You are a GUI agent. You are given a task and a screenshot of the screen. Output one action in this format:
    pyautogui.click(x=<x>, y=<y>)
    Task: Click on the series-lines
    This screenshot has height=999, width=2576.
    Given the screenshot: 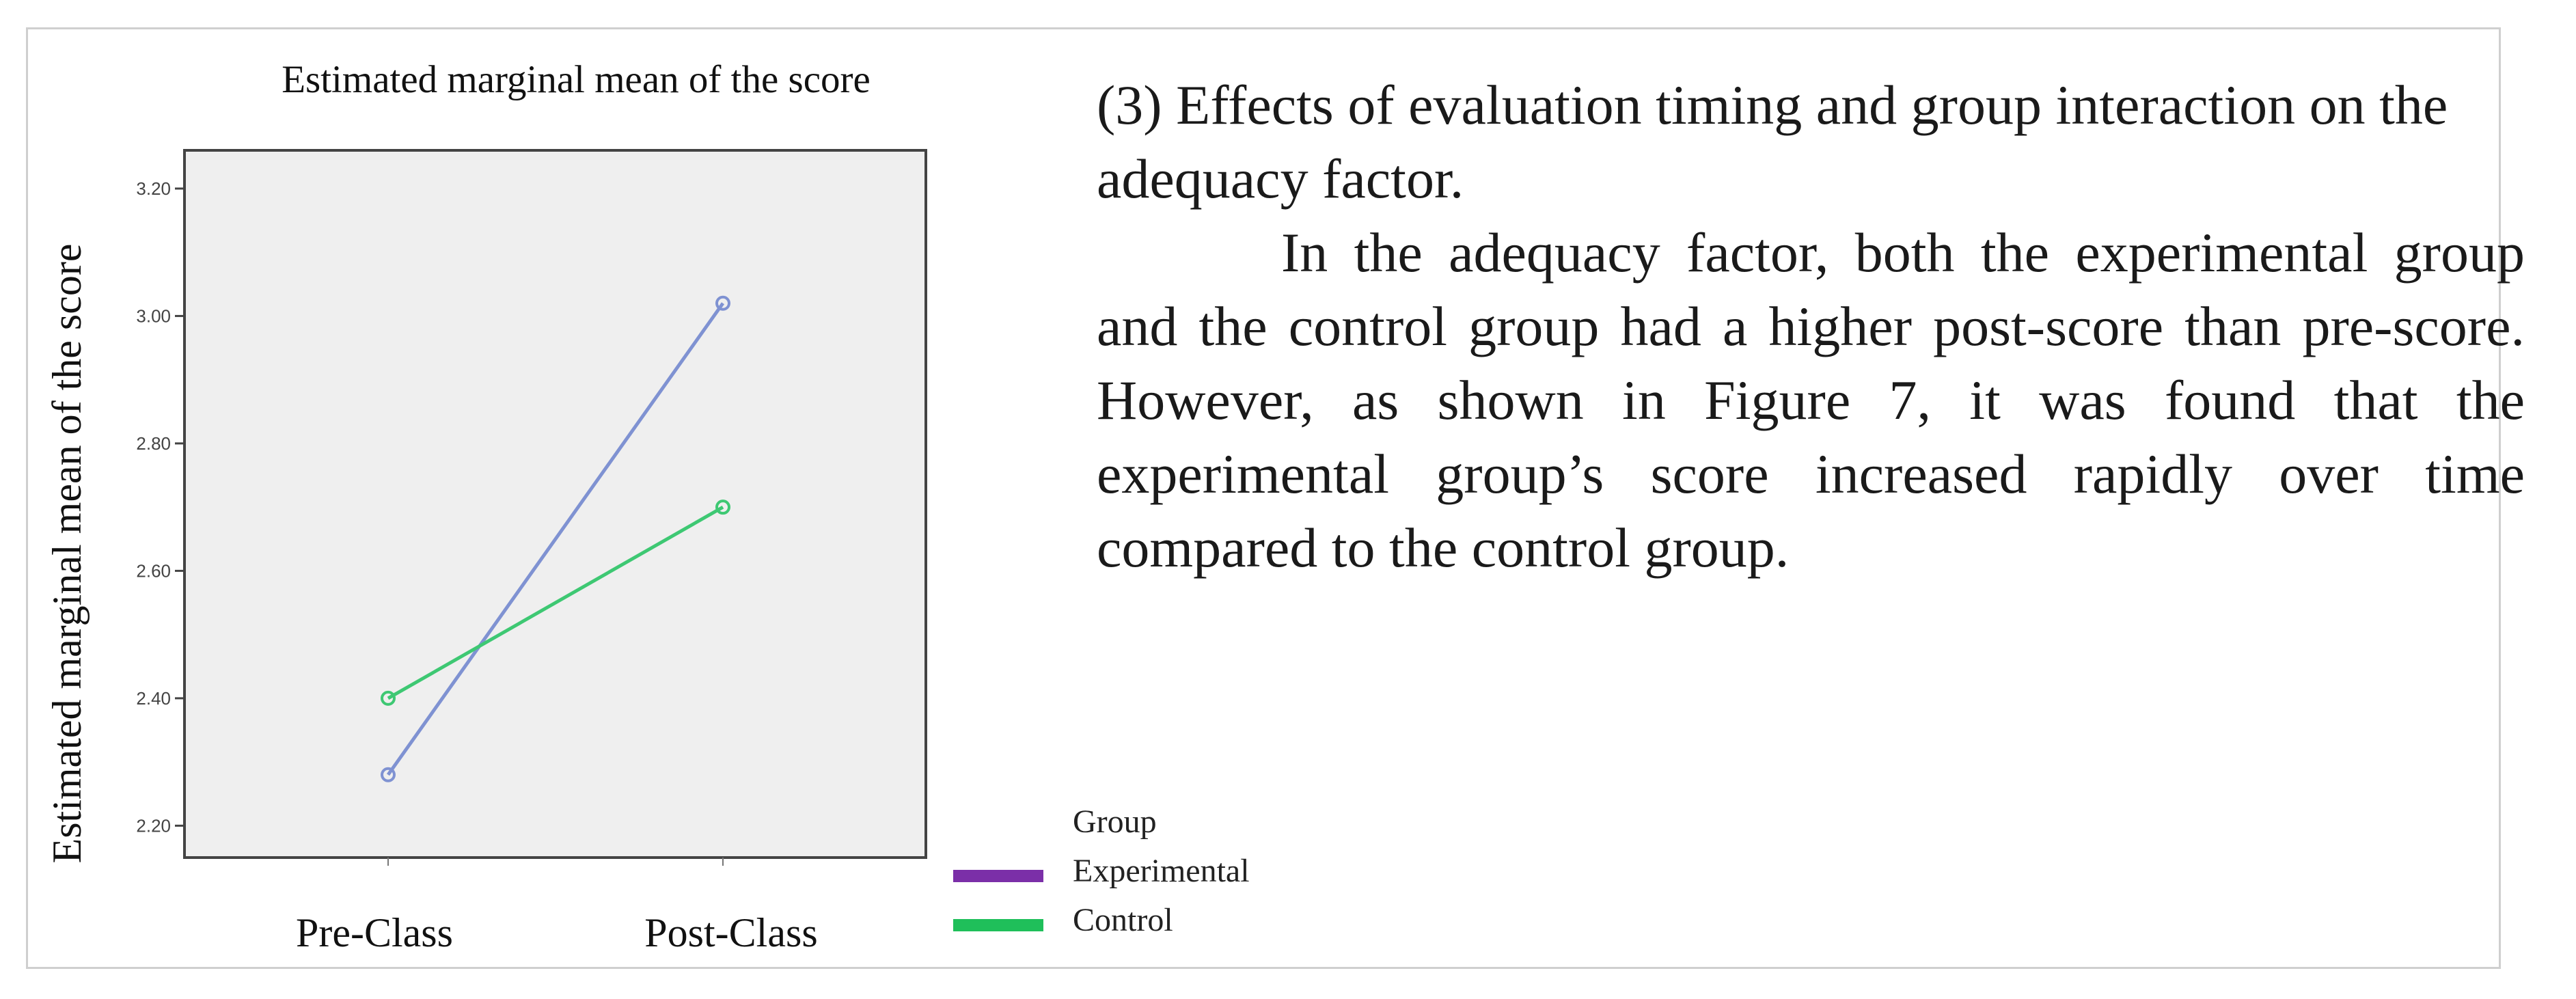 What is the action you would take?
    pyautogui.click(x=555, y=539)
    